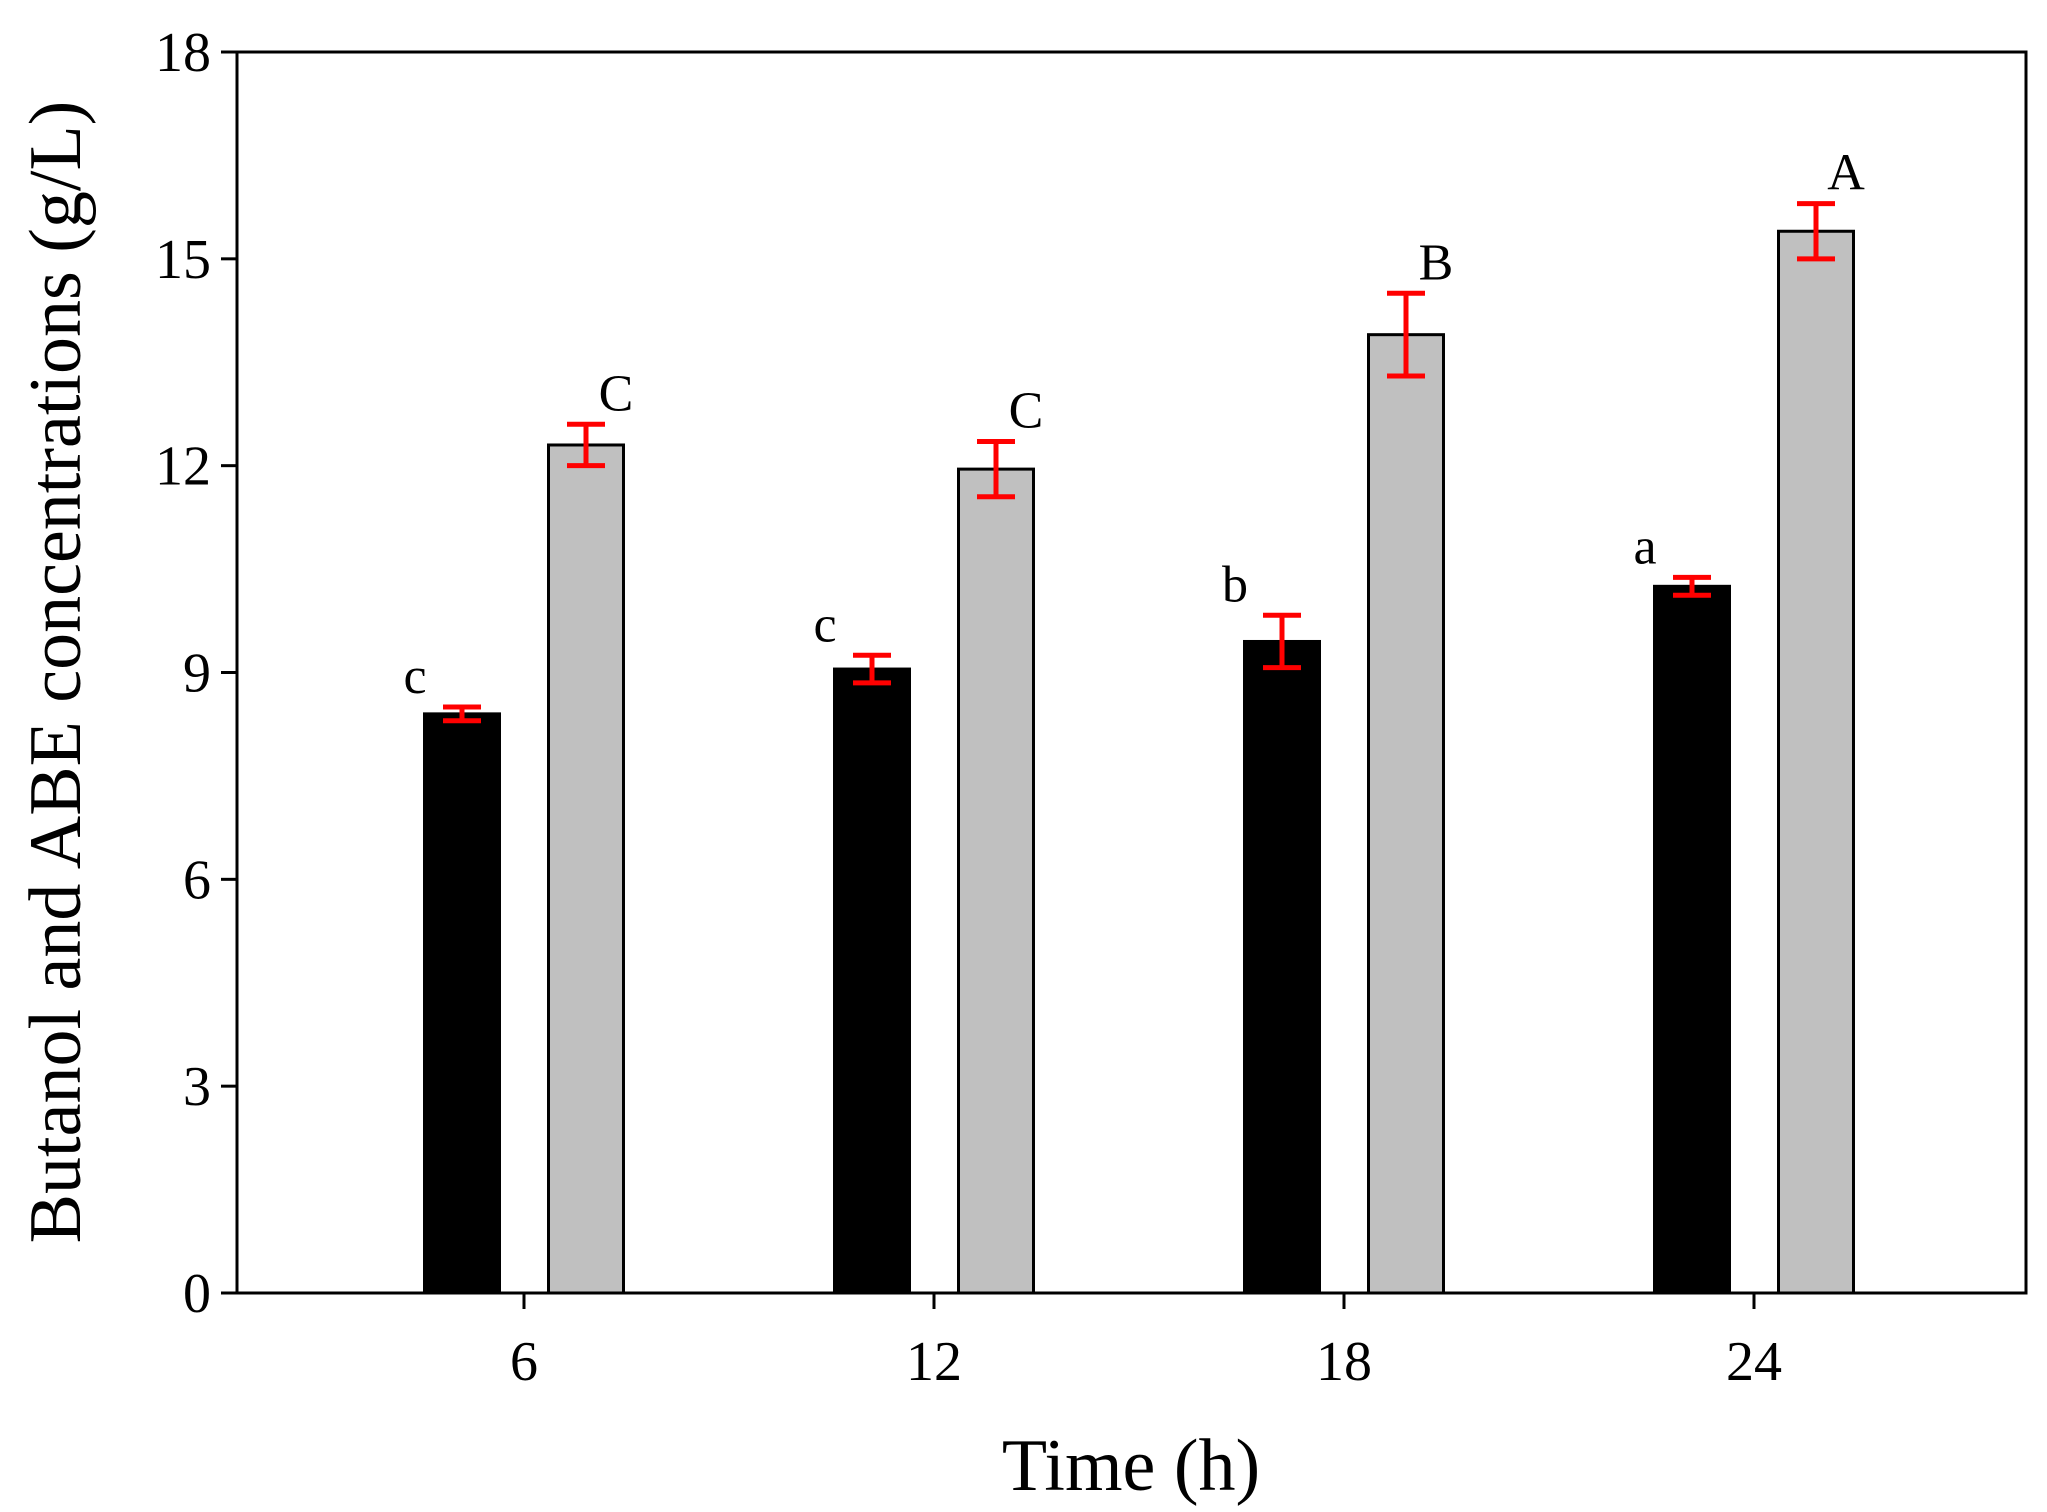 The image size is (2047, 1512). I want to click on bar-butanol-24h, so click(1692, 939).